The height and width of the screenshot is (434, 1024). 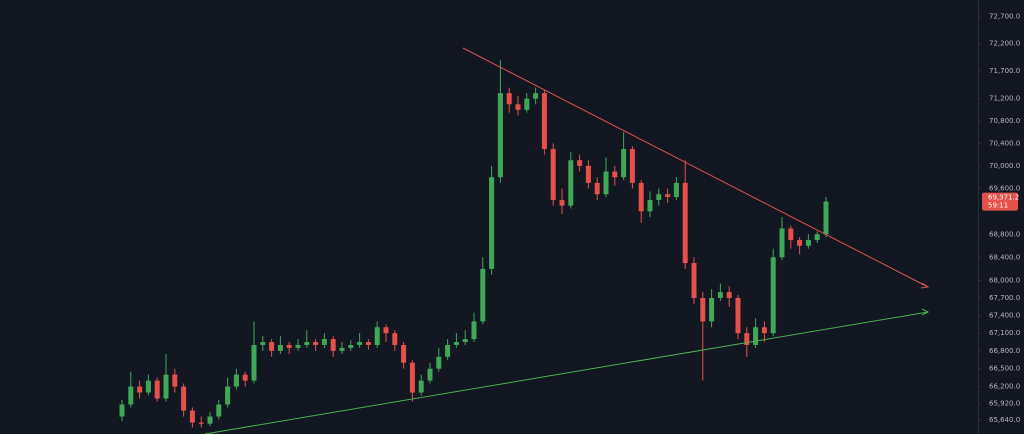 What do you see at coordinates (1004, 280) in the screenshot?
I see `y-tick-label: 68,000.0` at bounding box center [1004, 280].